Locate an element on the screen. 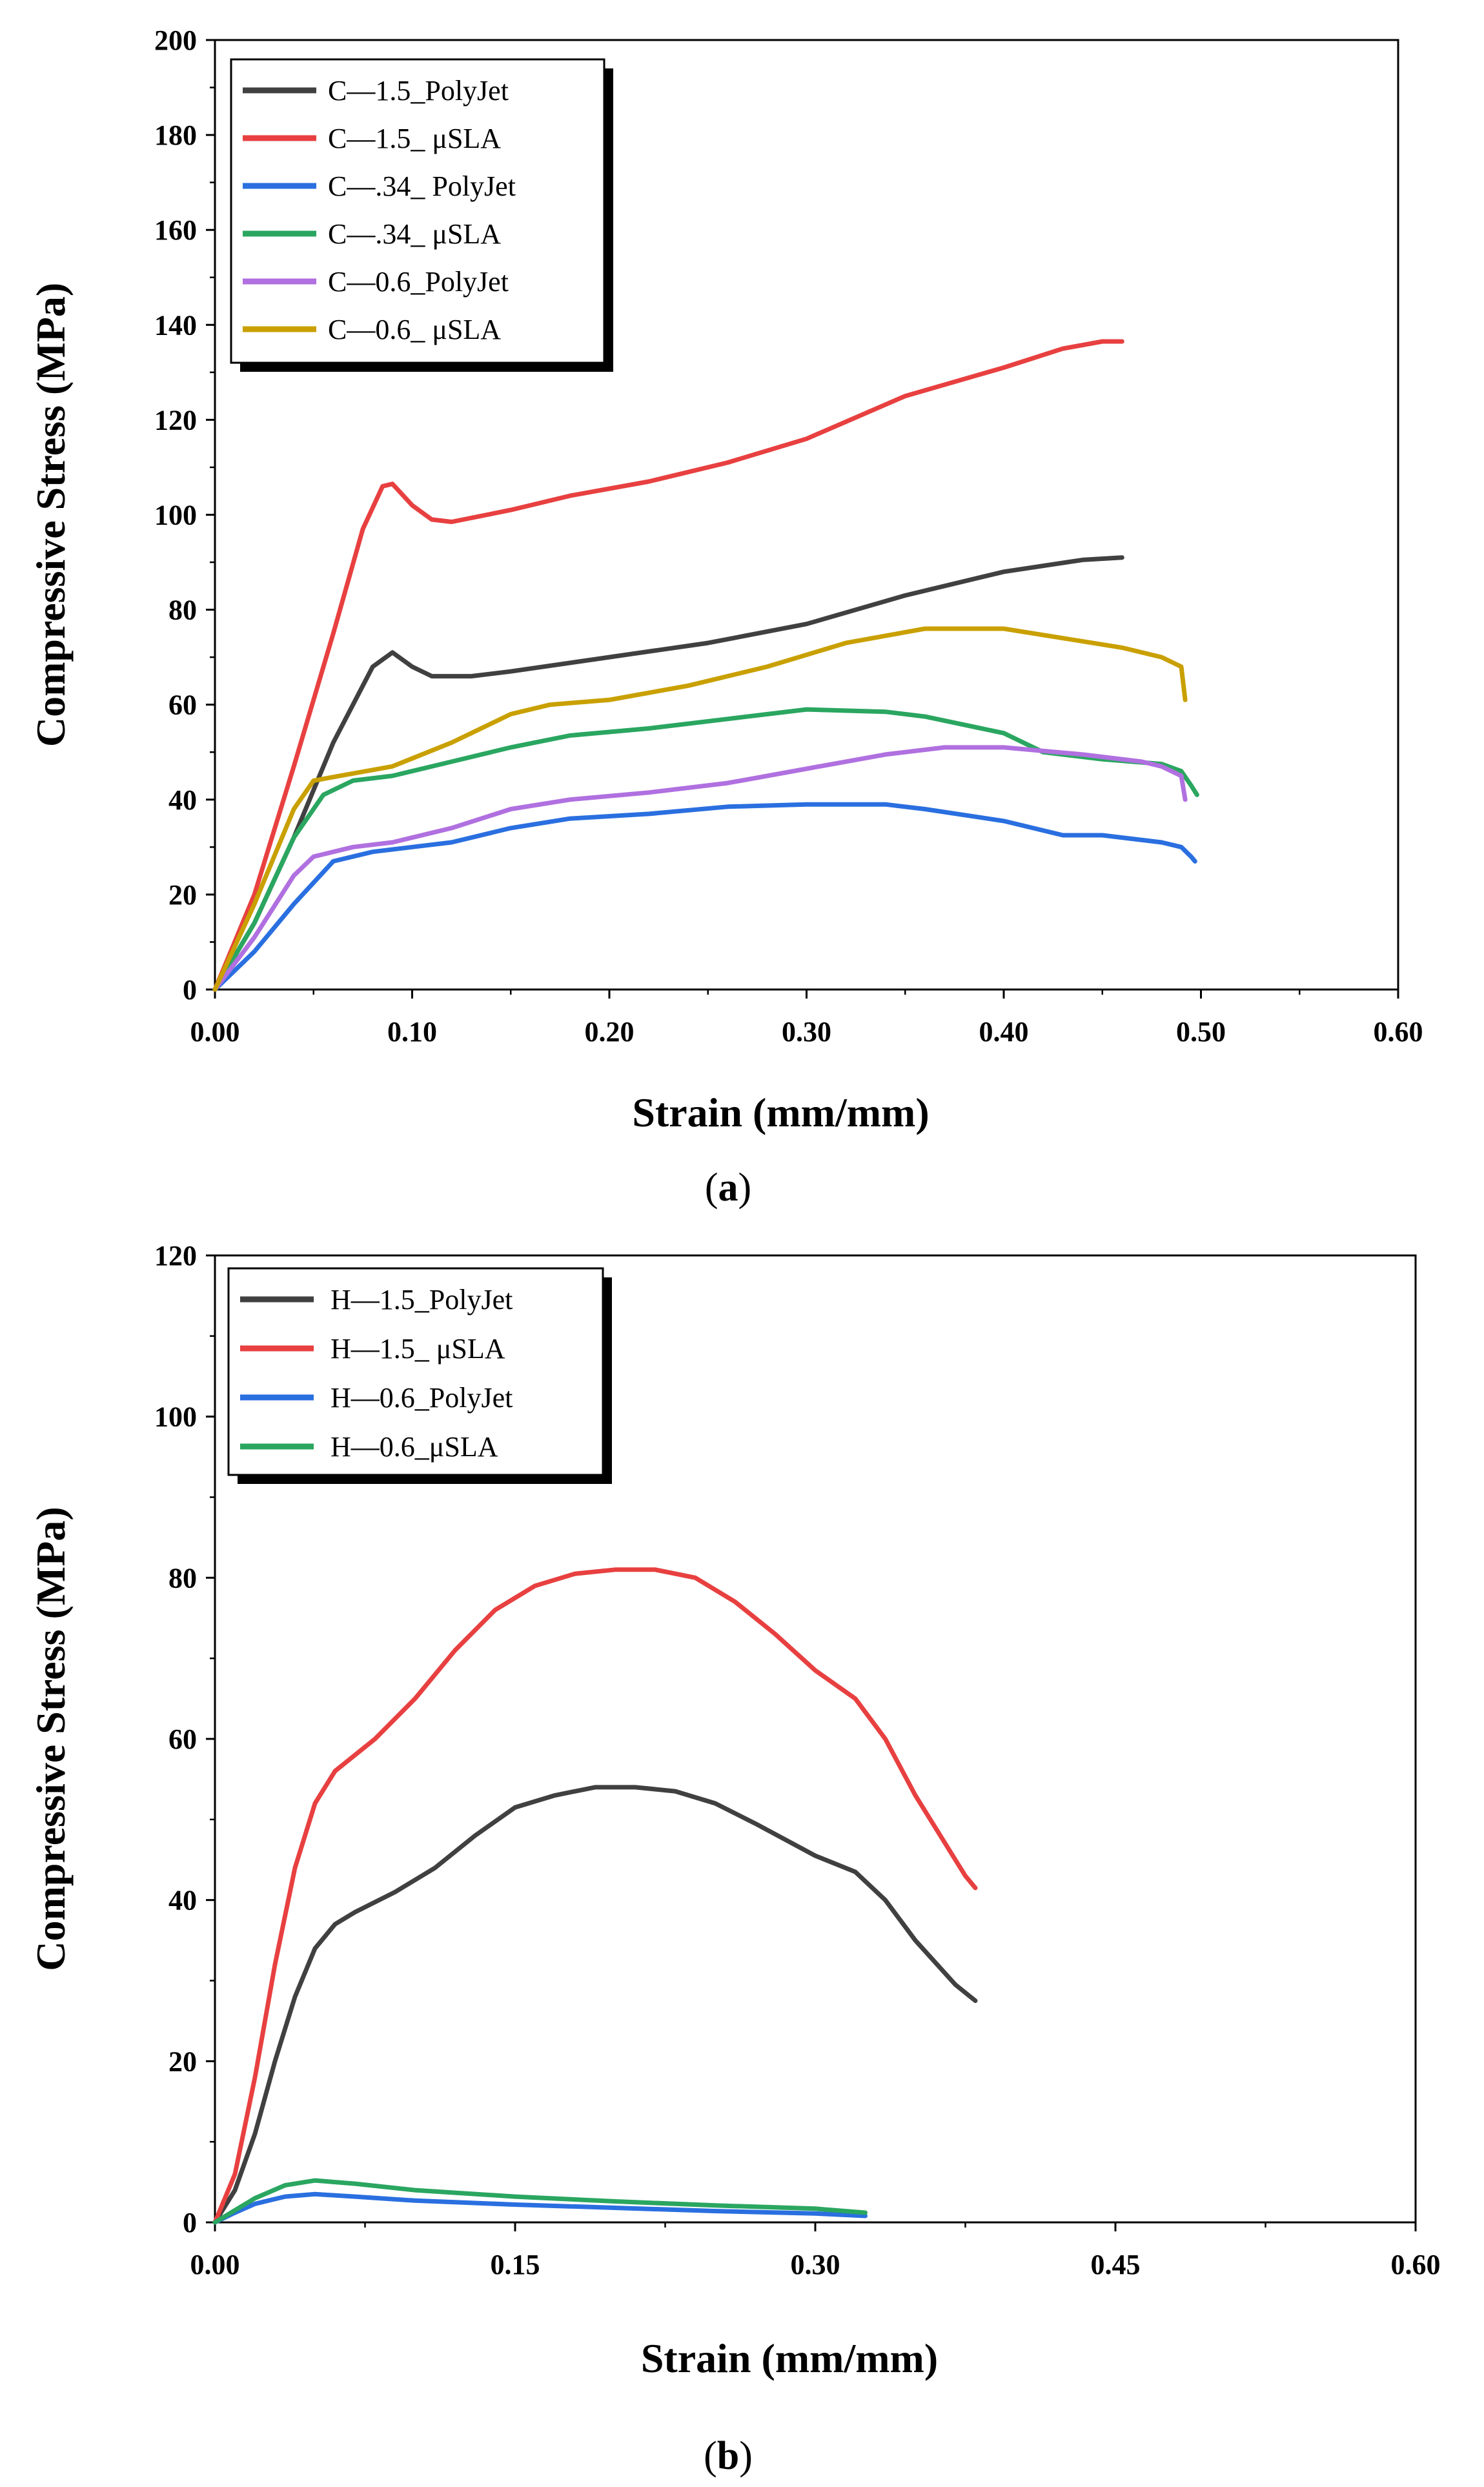 The width and height of the screenshot is (1484, 2487). legend-label: C—0.6_PolyJet is located at coordinates (418, 282).